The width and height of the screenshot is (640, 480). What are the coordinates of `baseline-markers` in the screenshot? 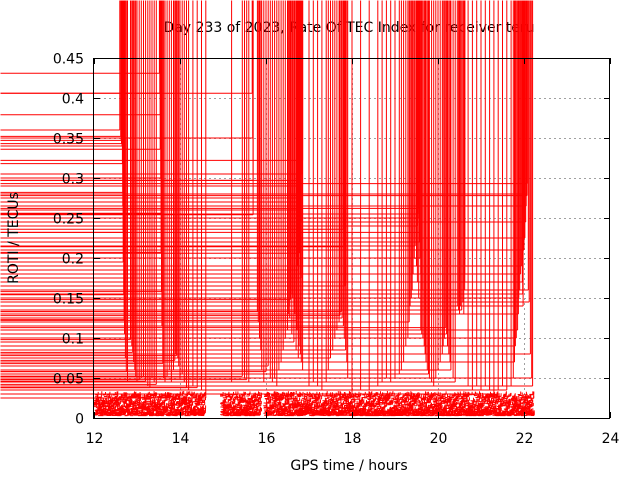 It's located at (314, 404).